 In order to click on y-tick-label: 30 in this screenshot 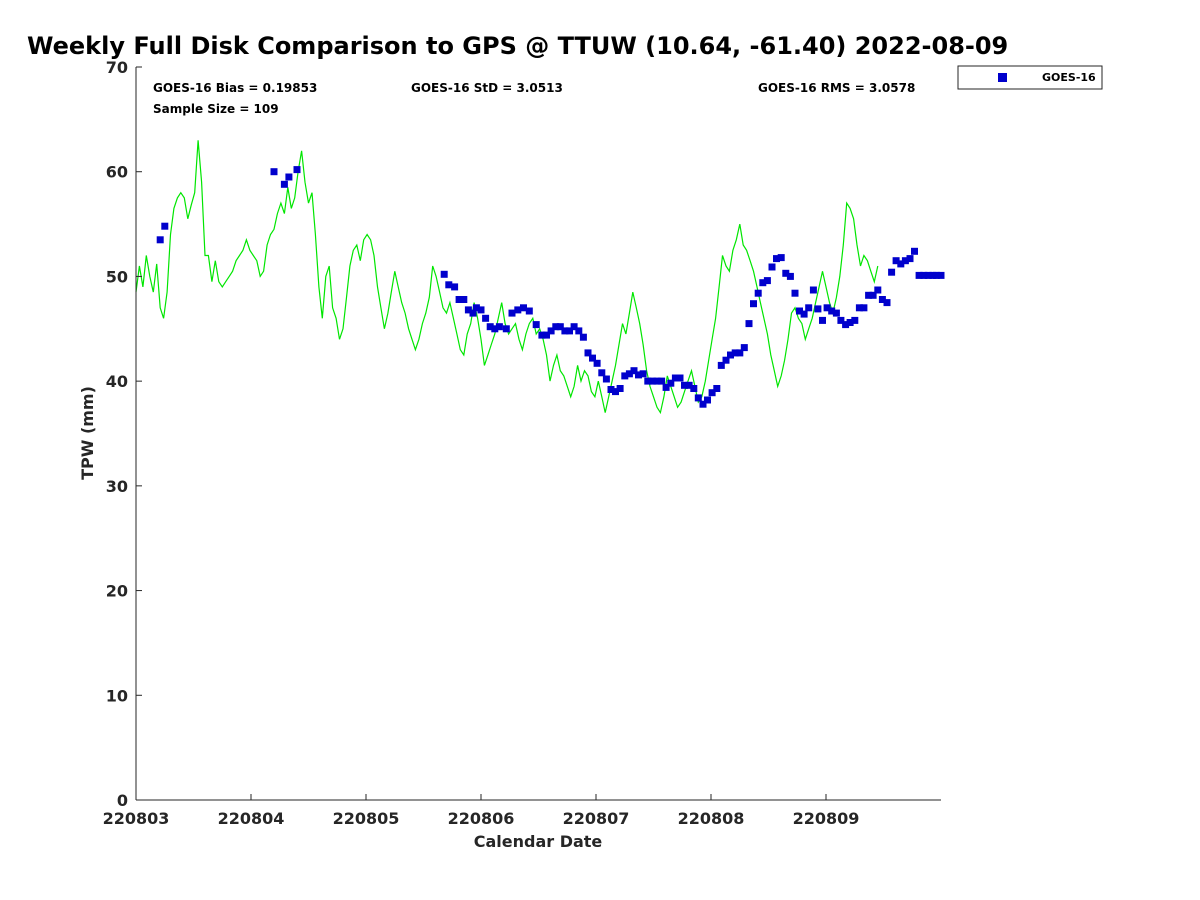, I will do `click(117, 486)`.